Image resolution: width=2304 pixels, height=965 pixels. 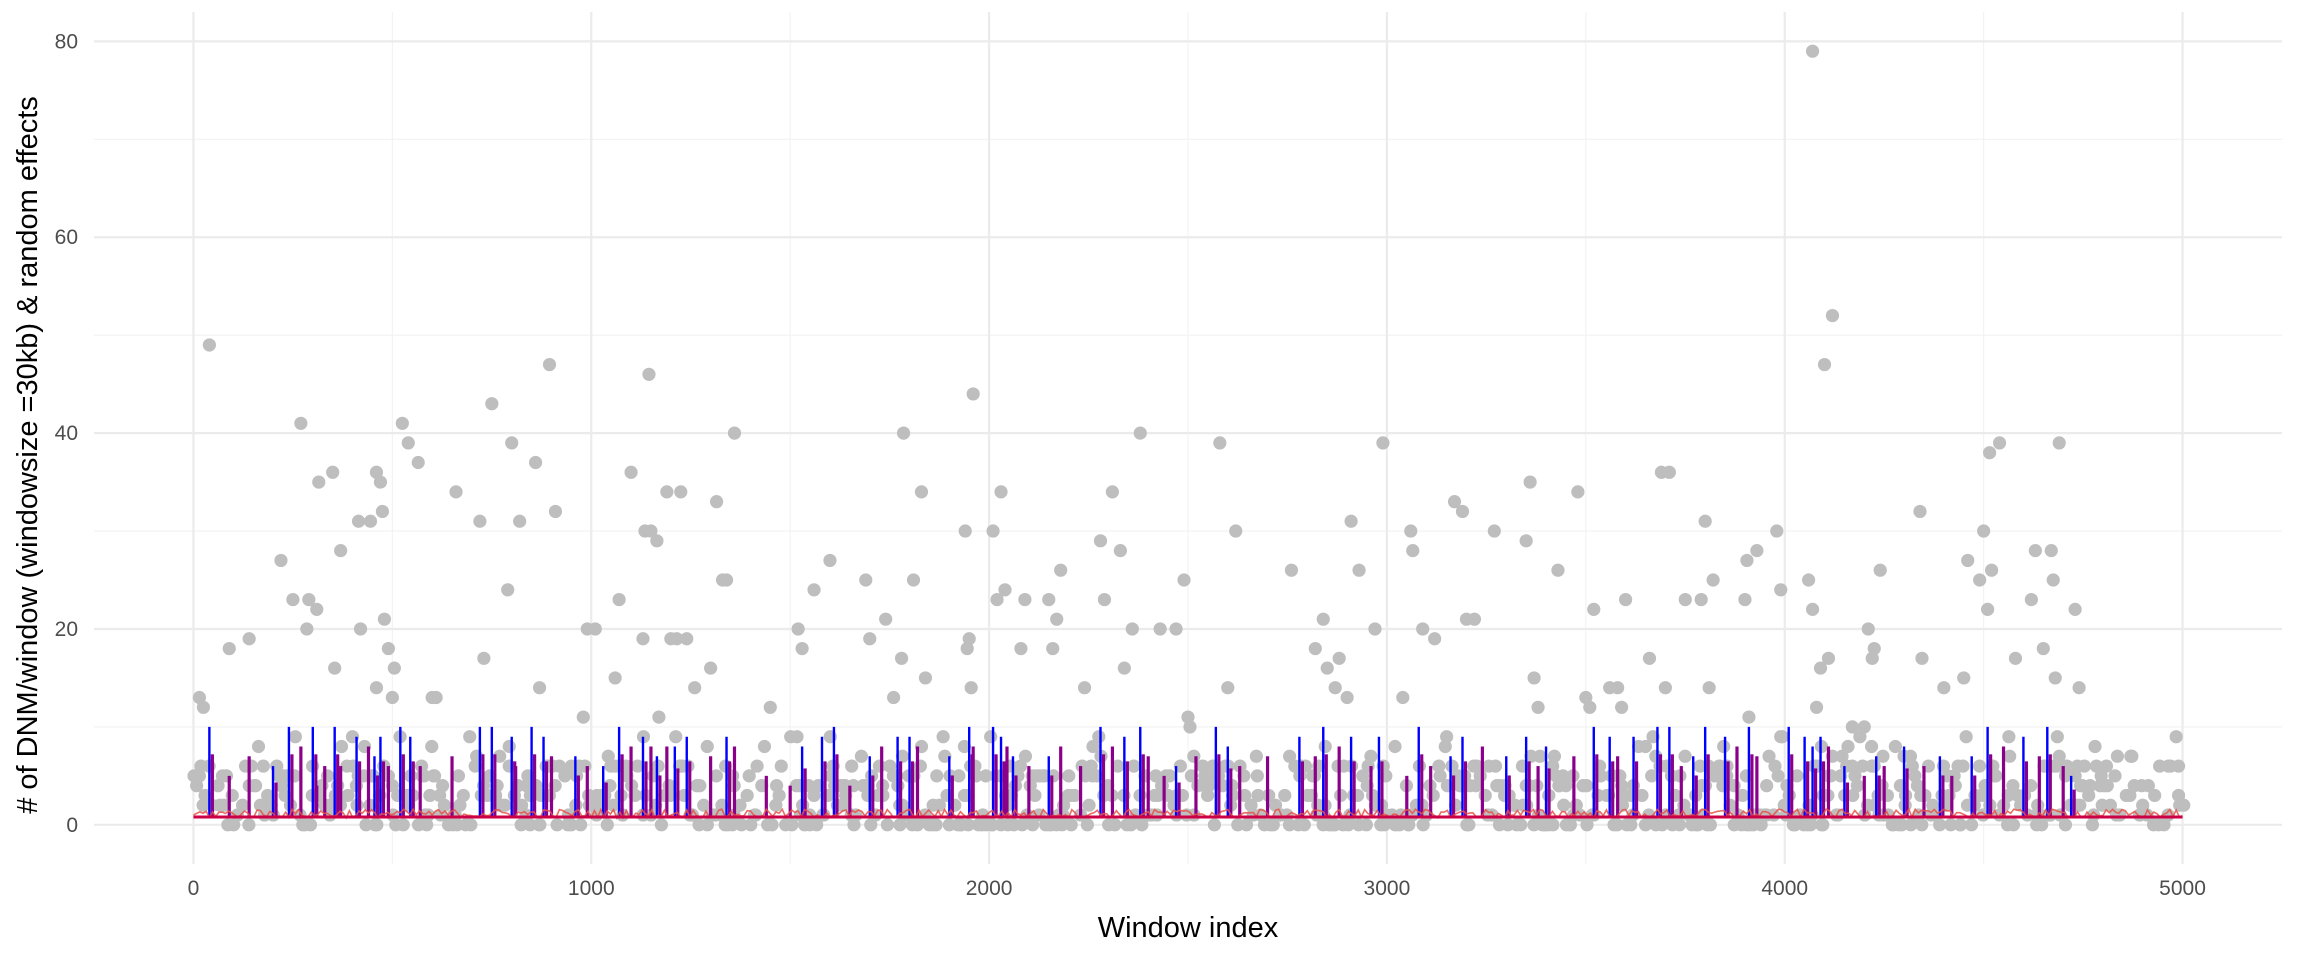 I want to click on y-tick-label: 60, so click(x=66, y=237).